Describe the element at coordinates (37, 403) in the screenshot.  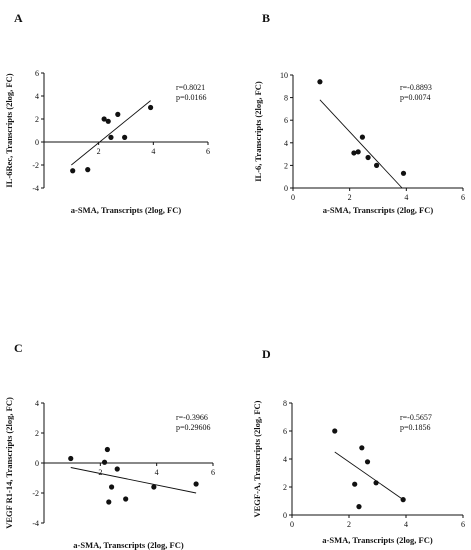
I see `panel-c-y-tick-label: 4` at that location.